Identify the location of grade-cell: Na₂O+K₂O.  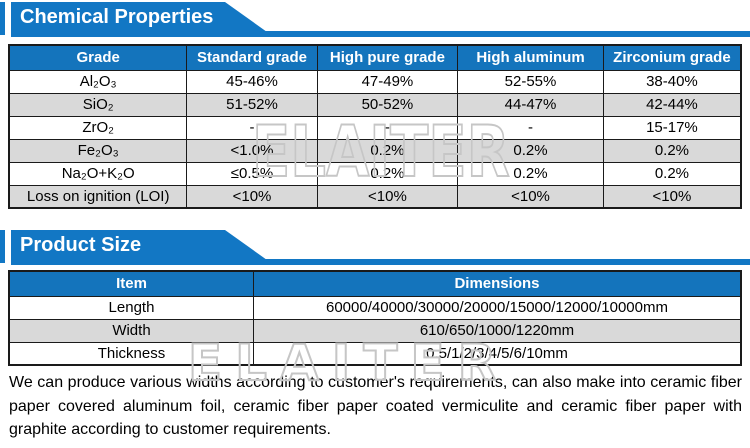
(98, 173).